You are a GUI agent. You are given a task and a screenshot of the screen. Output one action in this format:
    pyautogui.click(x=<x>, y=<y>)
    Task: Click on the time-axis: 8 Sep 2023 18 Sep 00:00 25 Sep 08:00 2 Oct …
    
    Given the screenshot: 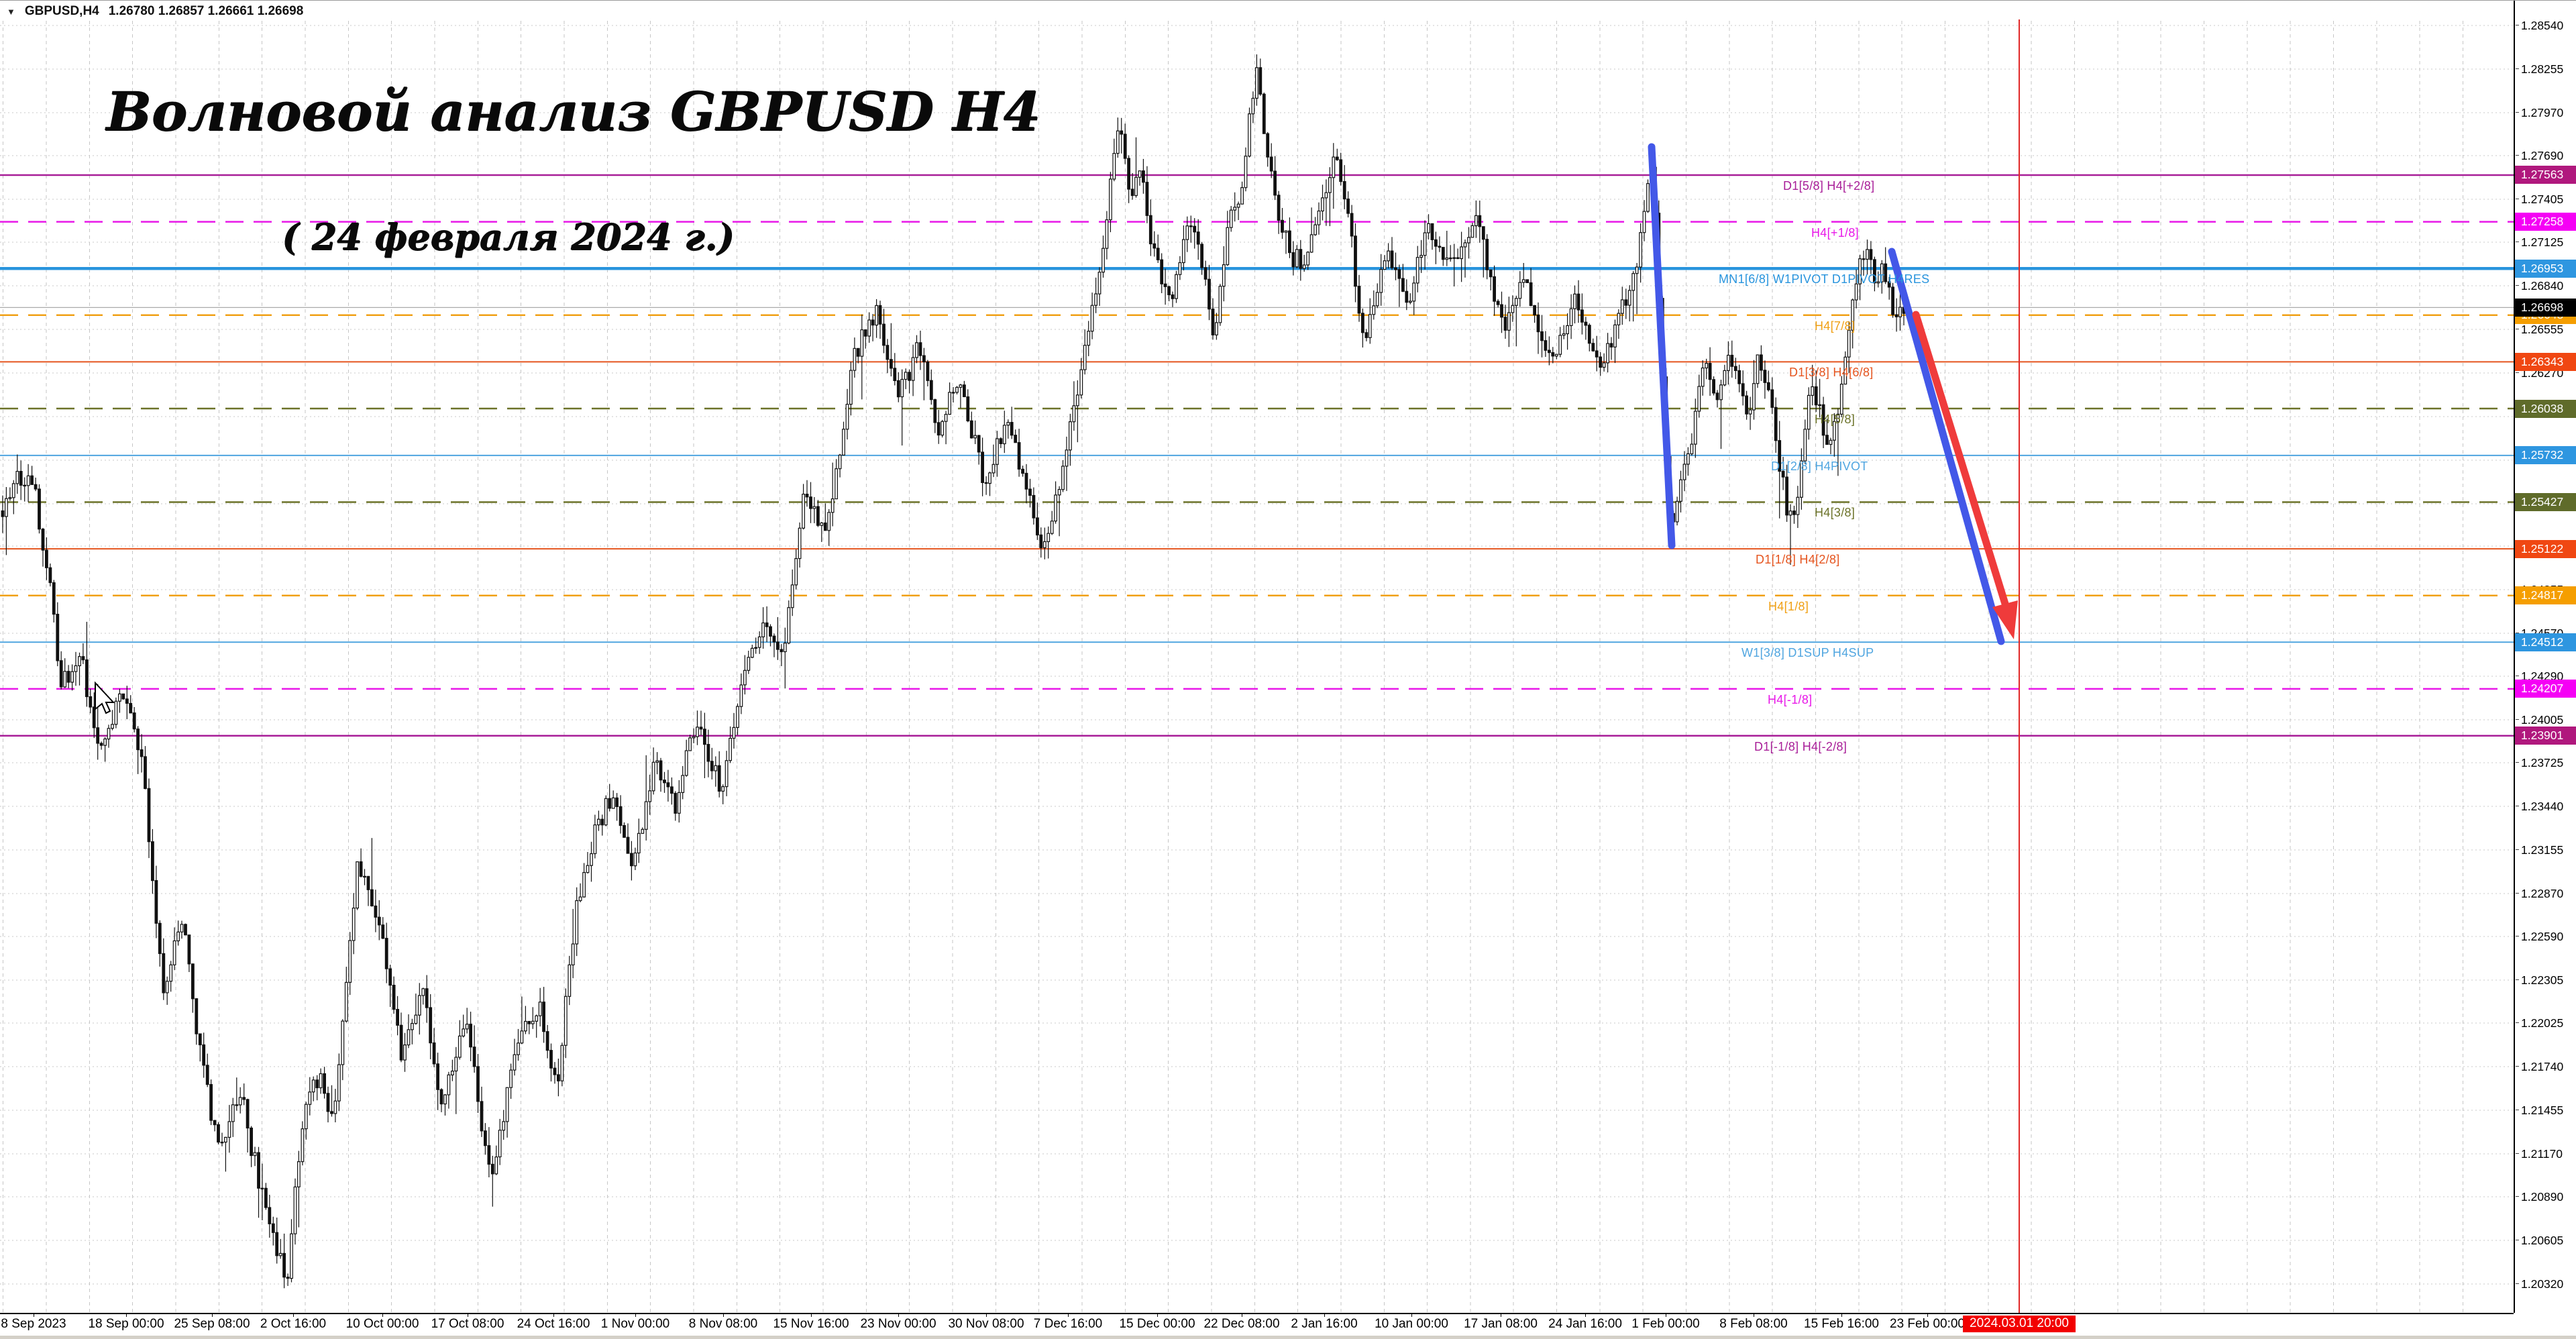 What is the action you would take?
    pyautogui.click(x=1257, y=1325)
    